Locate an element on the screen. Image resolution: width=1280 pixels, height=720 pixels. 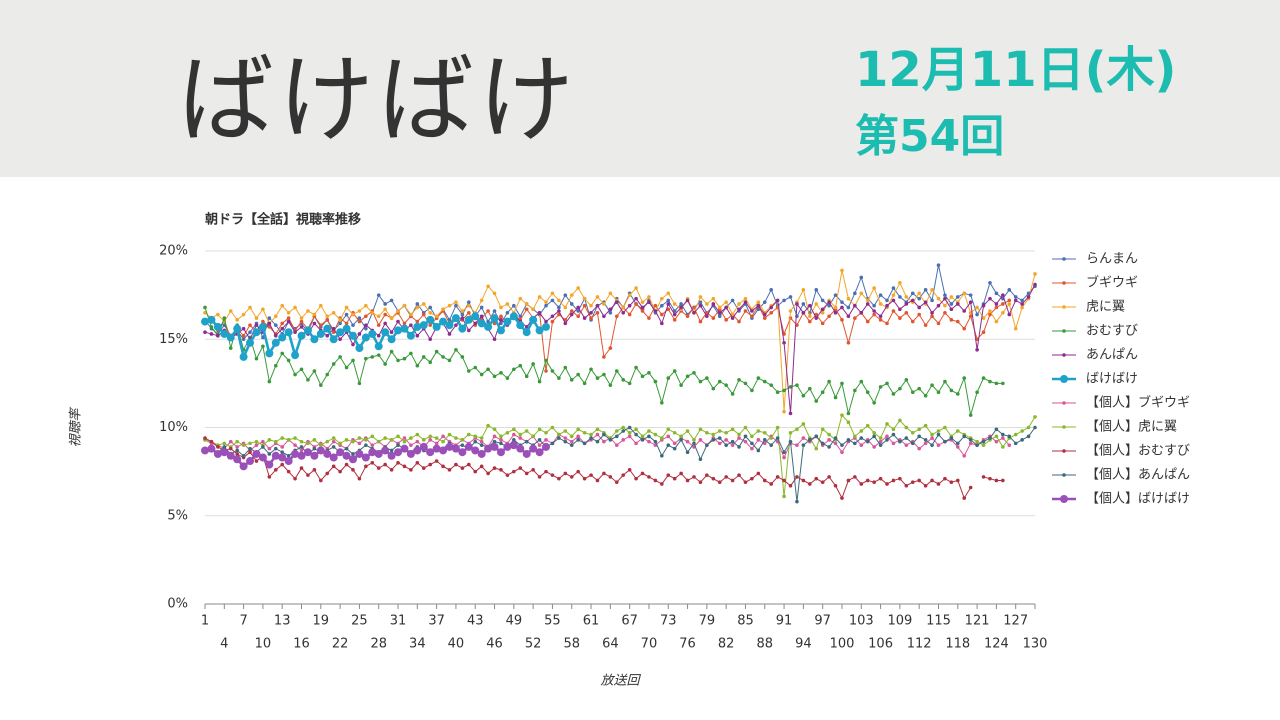
x-tick-label: 103 is located at coordinates (861, 621).